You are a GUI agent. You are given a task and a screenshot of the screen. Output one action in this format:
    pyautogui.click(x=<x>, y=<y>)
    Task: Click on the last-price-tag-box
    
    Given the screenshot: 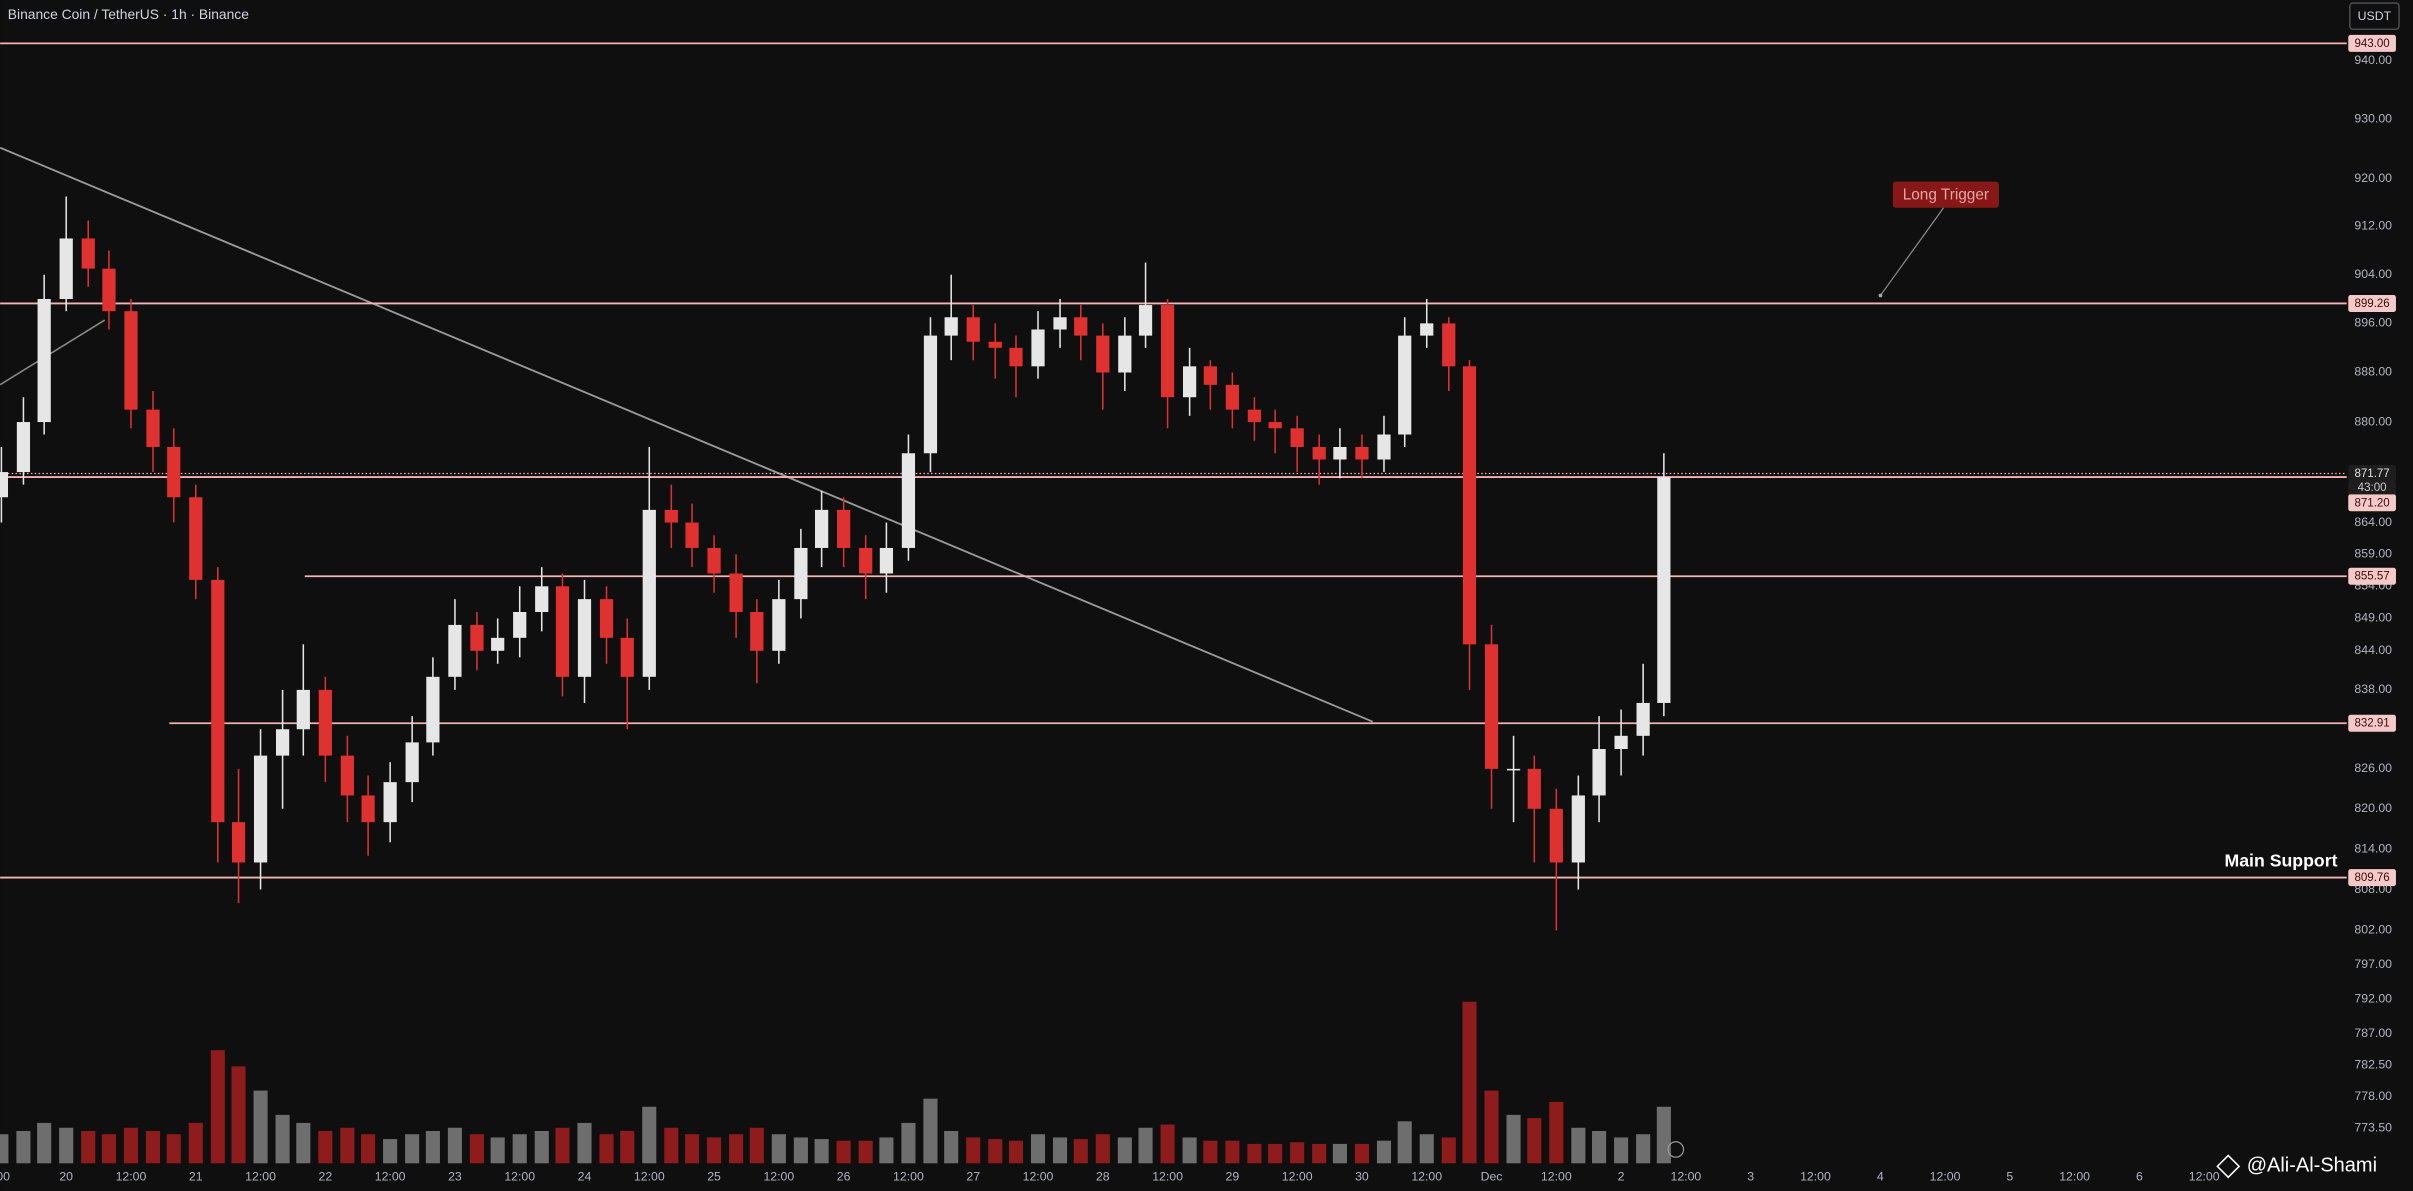 What is the action you would take?
    pyautogui.click(x=2372, y=473)
    